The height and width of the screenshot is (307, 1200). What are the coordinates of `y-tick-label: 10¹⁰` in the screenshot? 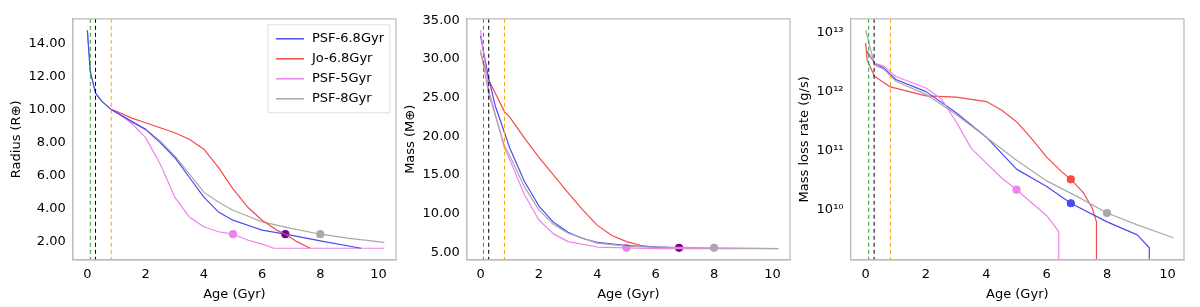 It's located at (830, 209).